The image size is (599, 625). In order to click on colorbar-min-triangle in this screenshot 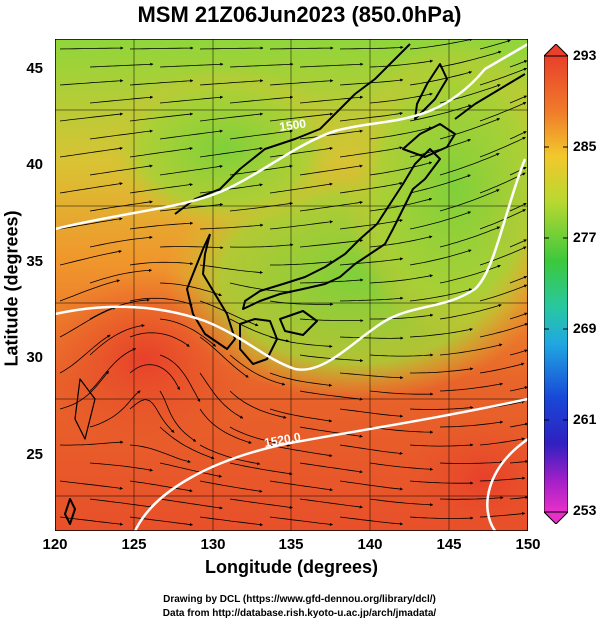, I will do `click(556, 517)`.